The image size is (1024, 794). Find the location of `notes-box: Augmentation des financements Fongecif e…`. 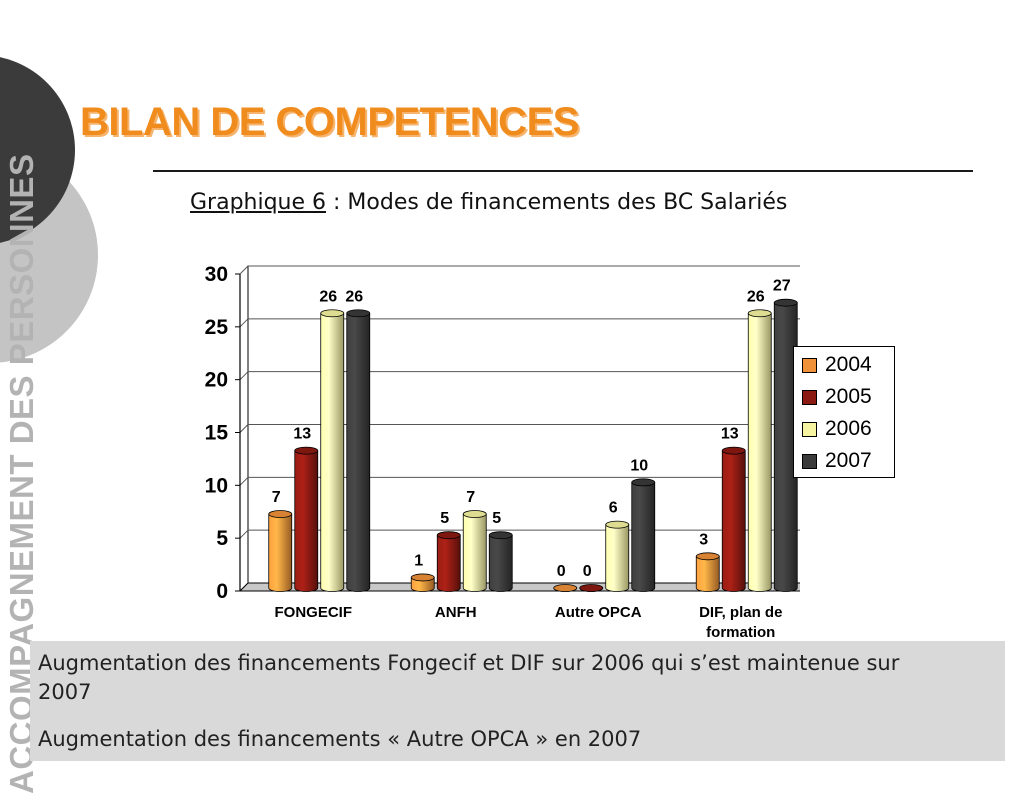

notes-box: Augmentation des financements Fongecif e… is located at coordinates (517, 701).